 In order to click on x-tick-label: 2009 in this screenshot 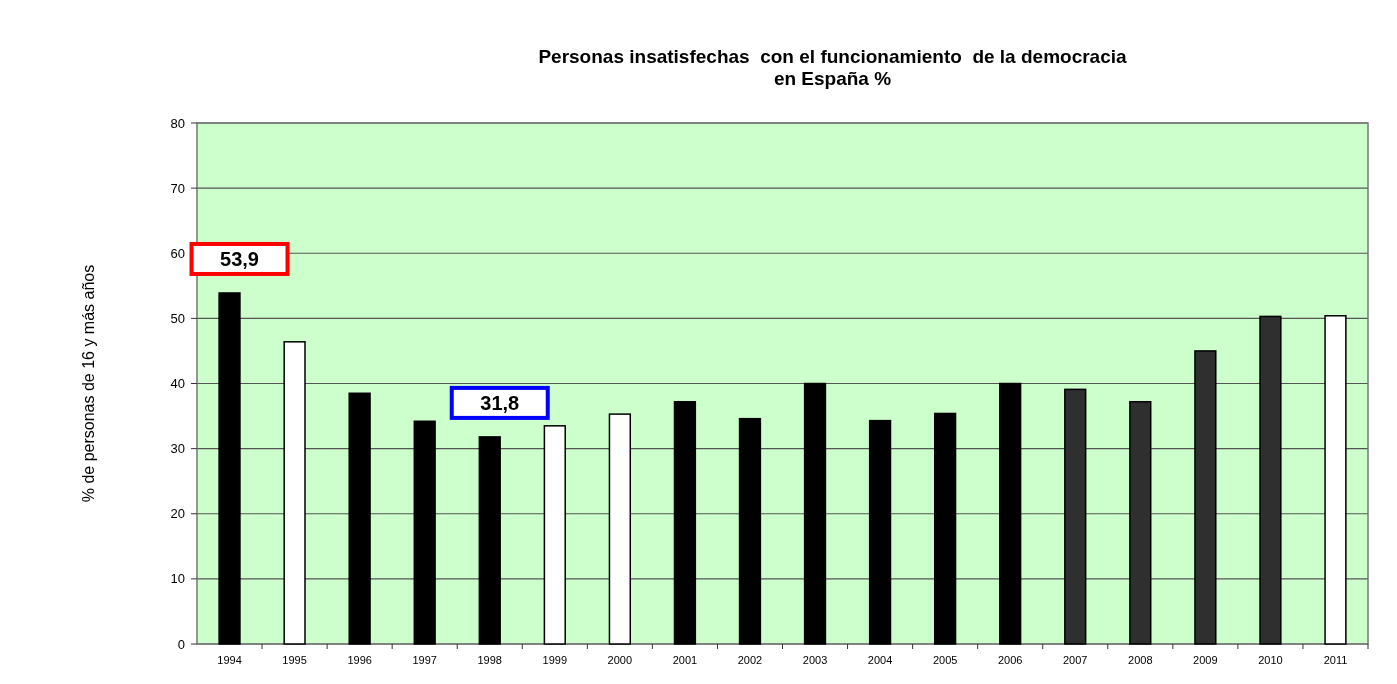, I will do `click(1205, 660)`.